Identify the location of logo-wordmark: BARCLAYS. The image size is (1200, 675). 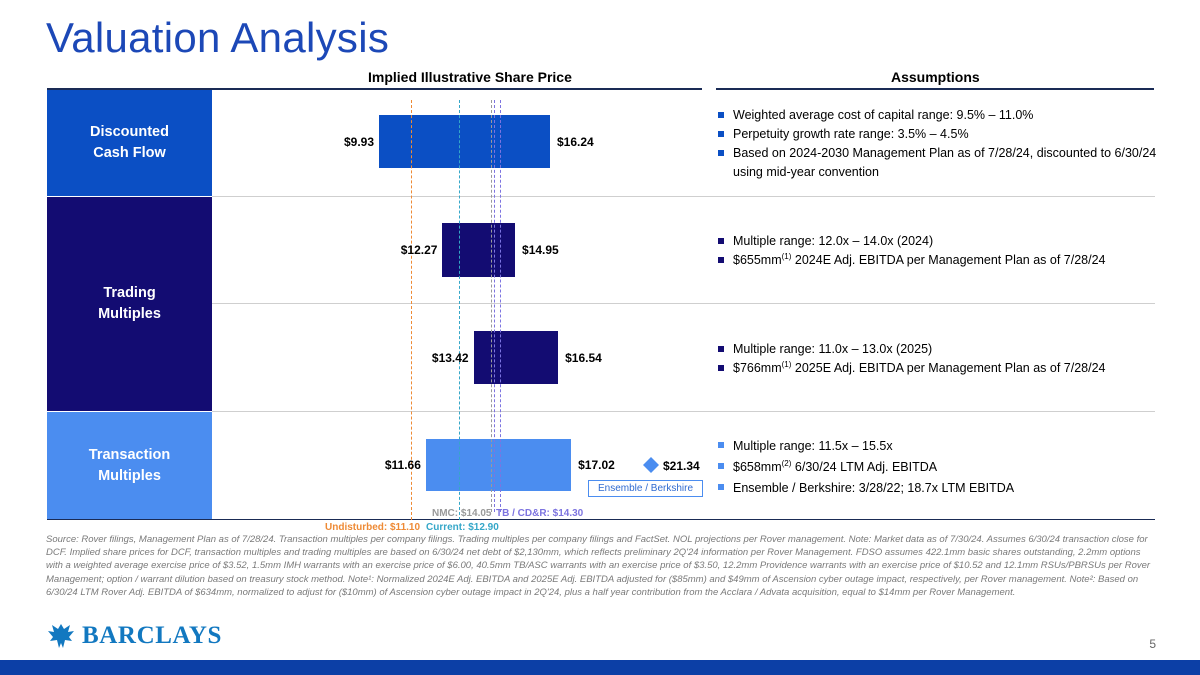
(152, 635).